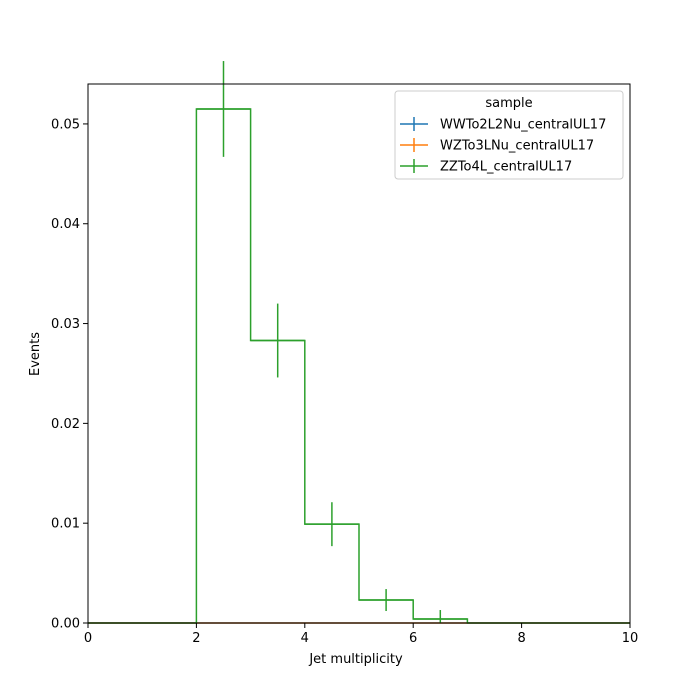  I want to click on y-tick-label: 0.02, so click(65, 424).